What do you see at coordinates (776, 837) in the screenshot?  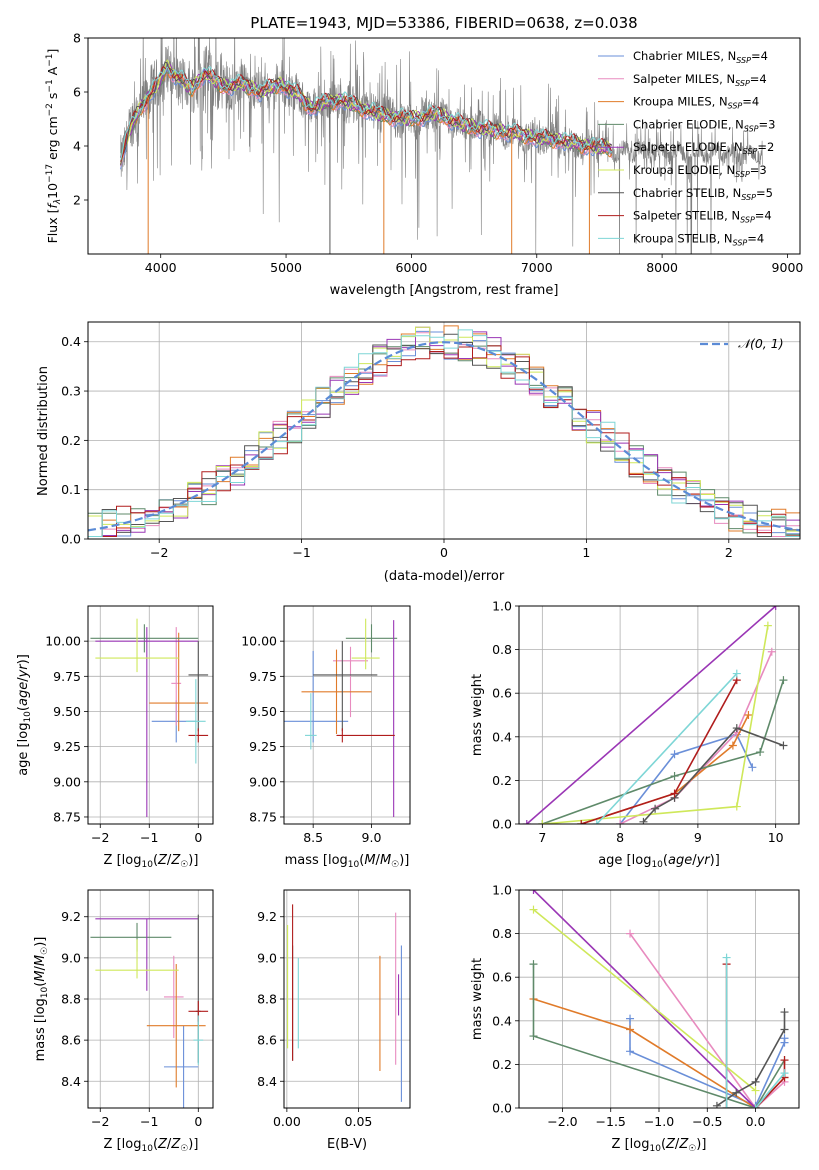 I see `x-tick-label: 10` at bounding box center [776, 837].